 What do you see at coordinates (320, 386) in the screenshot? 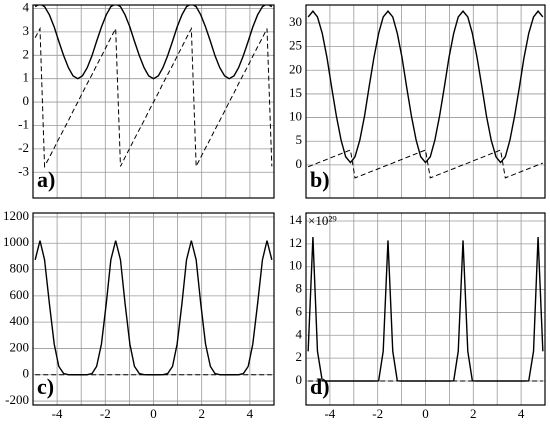
I see `panel-label: d)` at bounding box center [320, 386].